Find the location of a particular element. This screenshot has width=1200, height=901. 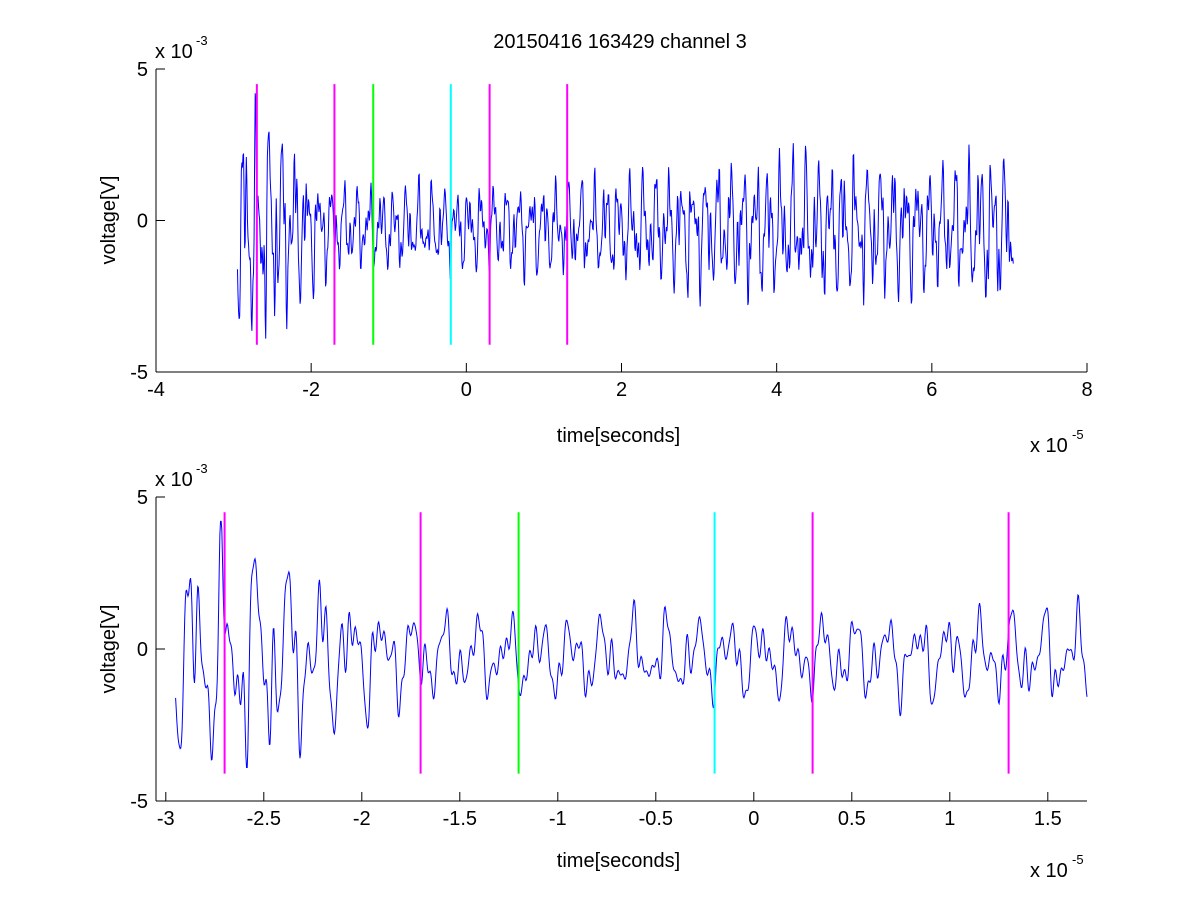

x-tick-label: -3 is located at coordinates (166, 819).